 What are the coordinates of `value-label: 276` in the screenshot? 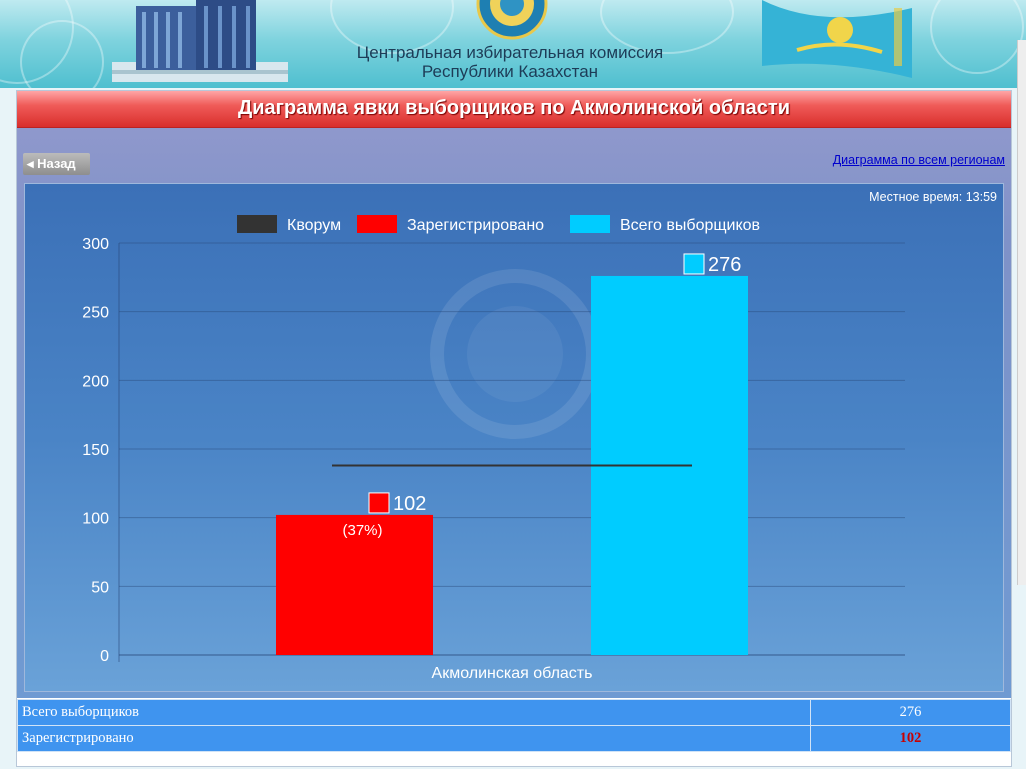 It's located at (724, 265).